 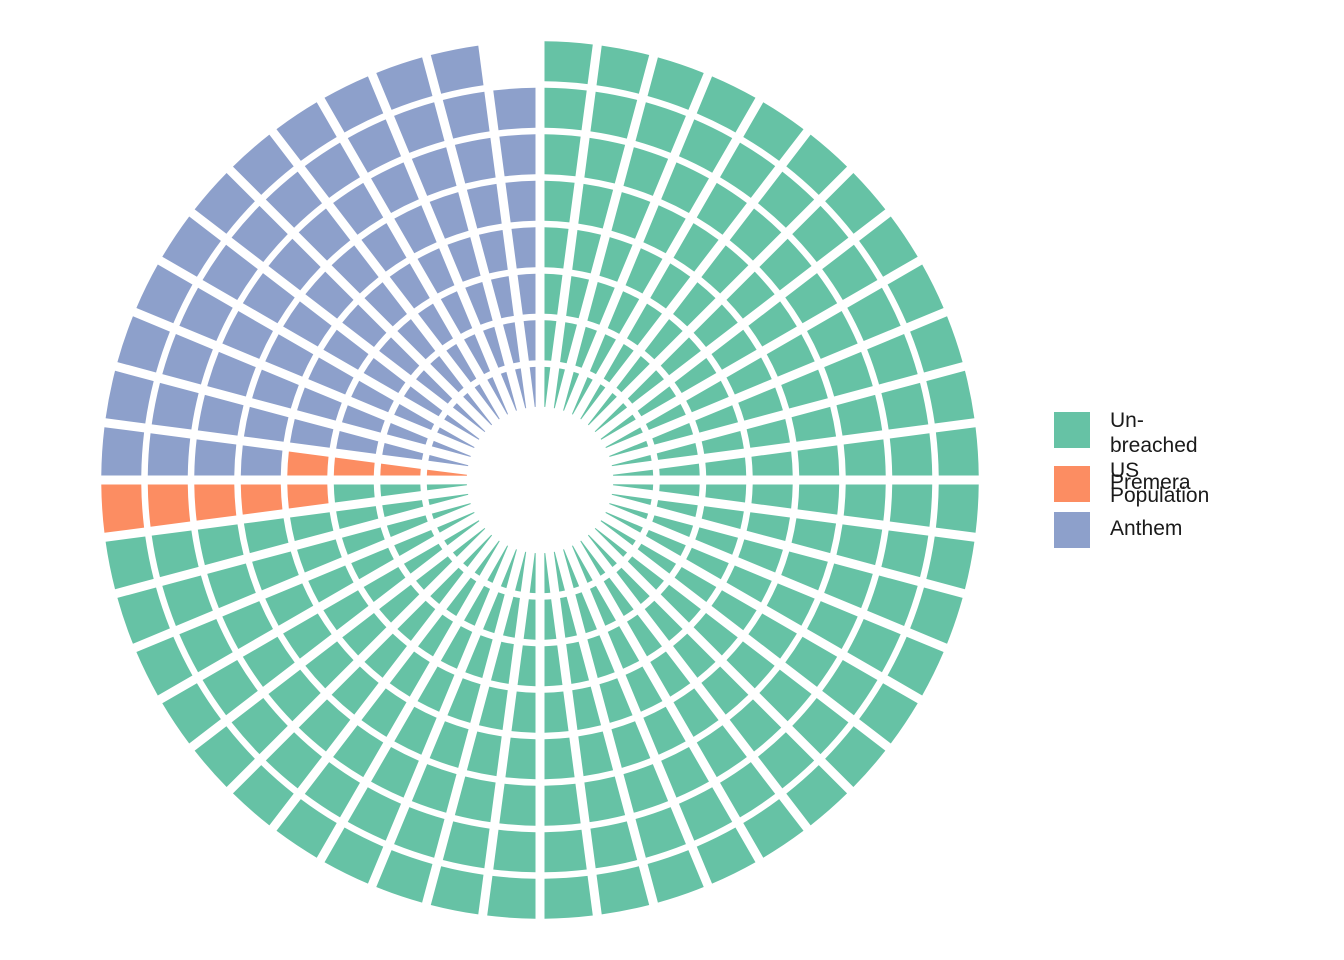 What do you see at coordinates (1072, 530) in the screenshot?
I see `legend-swatch-anthem` at bounding box center [1072, 530].